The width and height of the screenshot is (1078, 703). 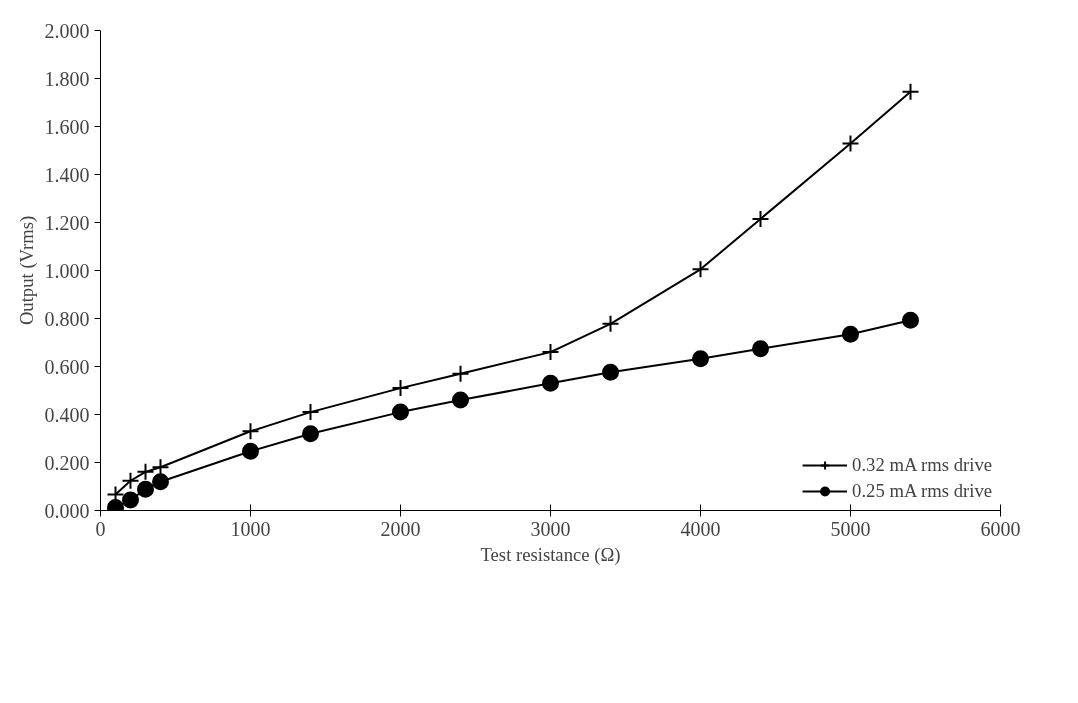 What do you see at coordinates (550, 528) in the screenshot?
I see `x-tick-label: 3000` at bounding box center [550, 528].